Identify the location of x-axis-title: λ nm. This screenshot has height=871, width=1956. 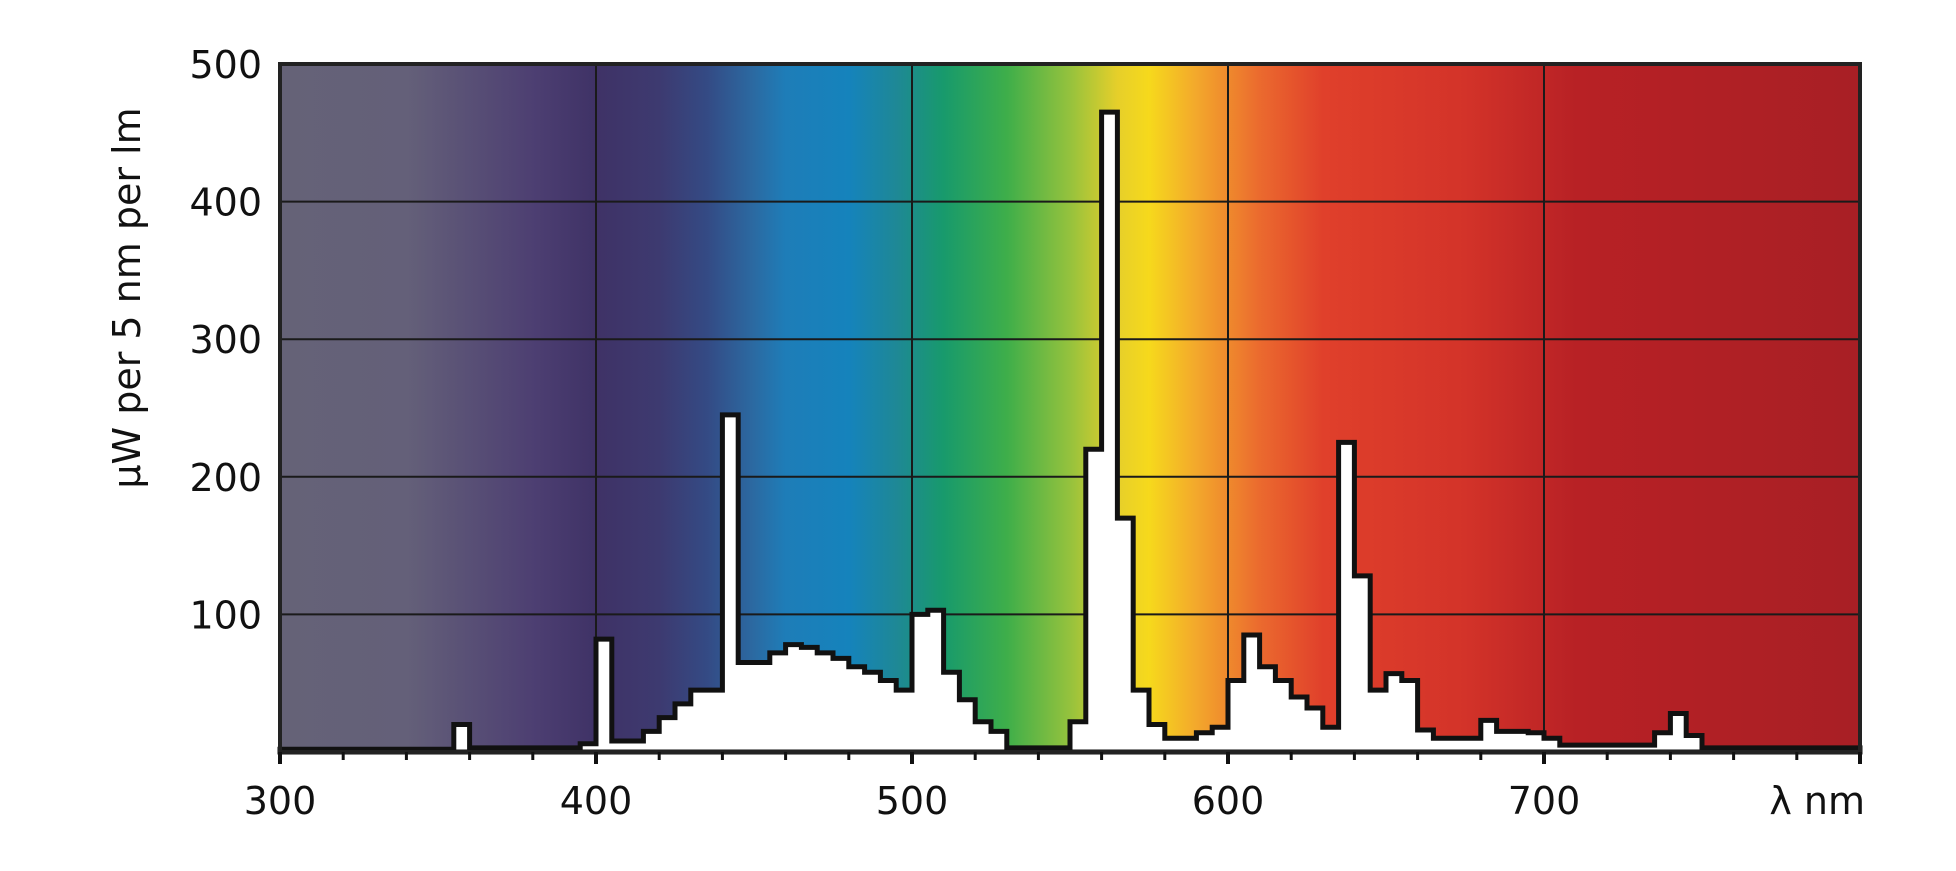
(1817, 801).